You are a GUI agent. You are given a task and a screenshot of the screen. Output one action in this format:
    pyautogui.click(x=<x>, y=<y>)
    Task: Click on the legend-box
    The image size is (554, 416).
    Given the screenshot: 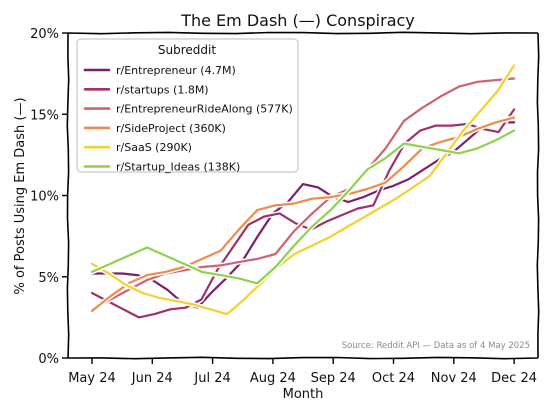 What is the action you would take?
    pyautogui.click(x=187, y=105)
    